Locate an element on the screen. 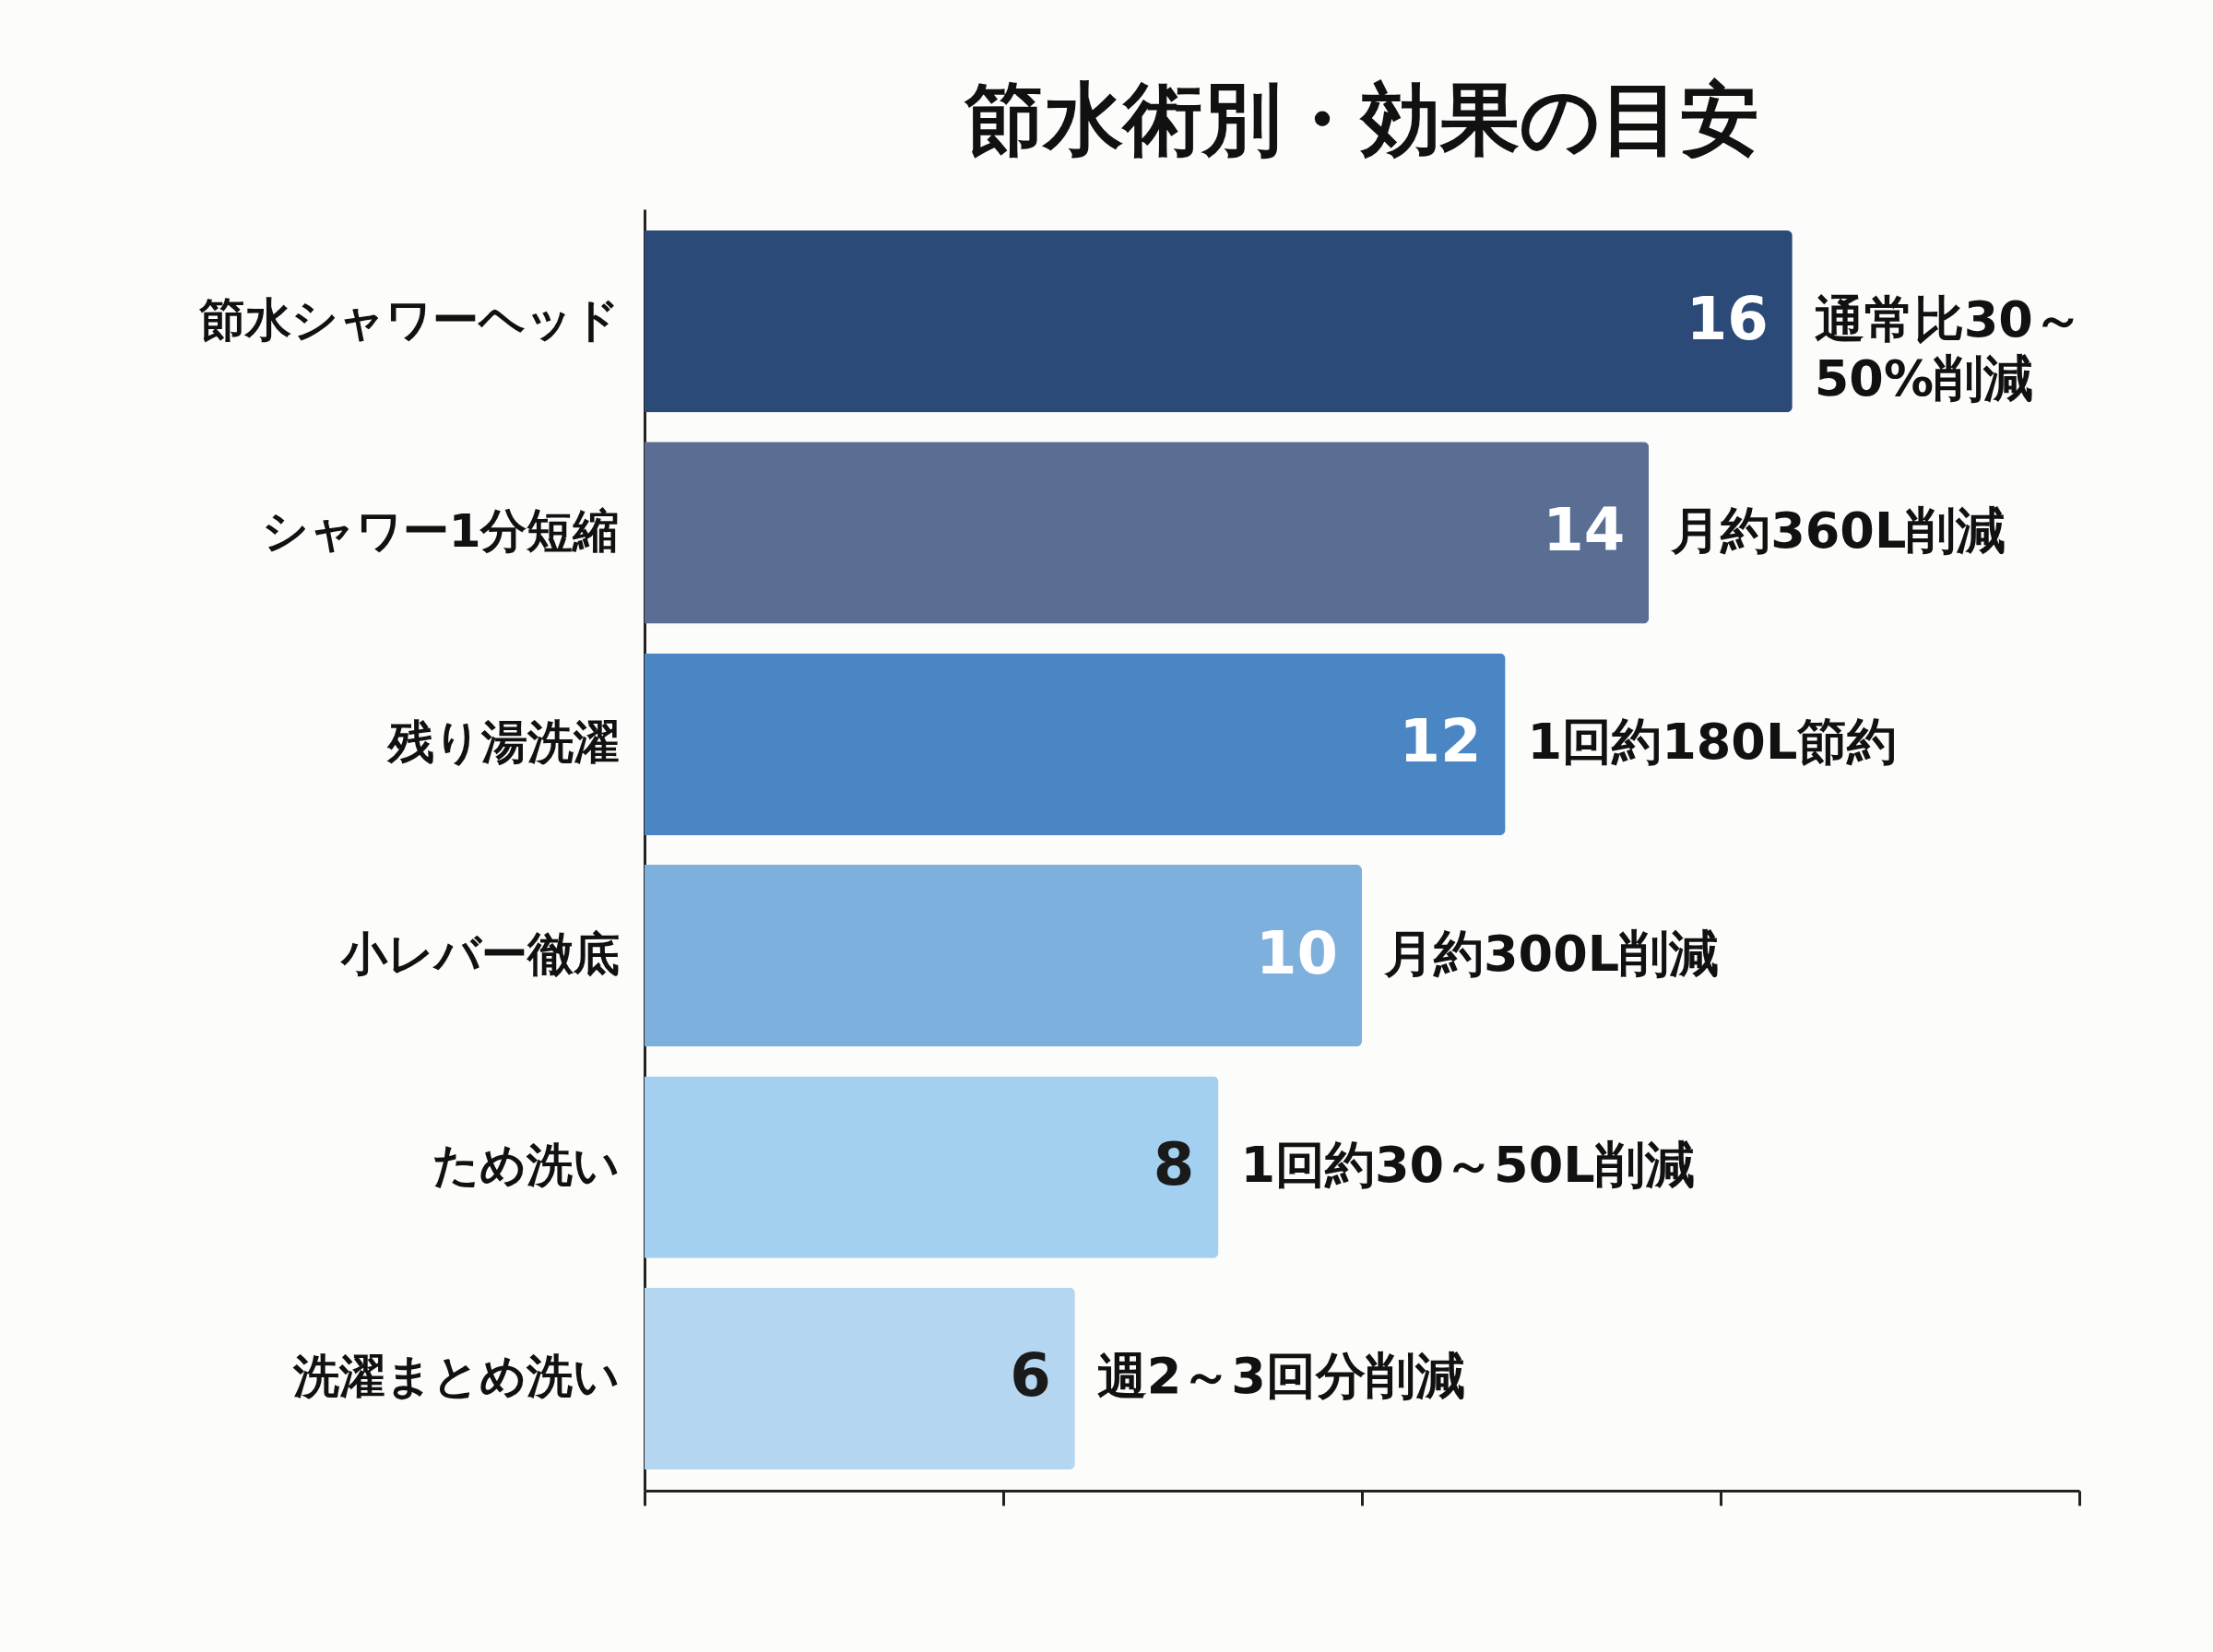 The width and height of the screenshot is (2213, 1652). data-label: 14 is located at coordinates (1584, 529).